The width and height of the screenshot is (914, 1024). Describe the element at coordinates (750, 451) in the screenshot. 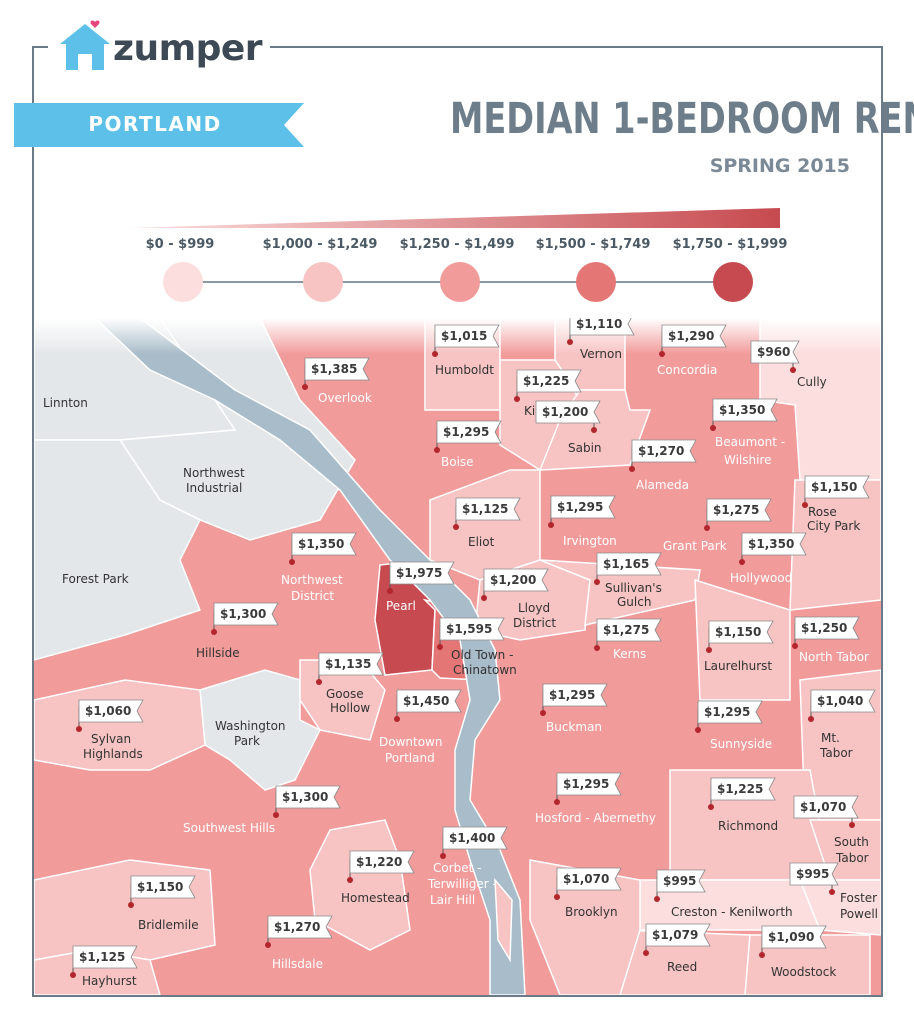

I see `neighborhood-label-beaumont-wilshire: Beaumont -Wilshire` at that location.